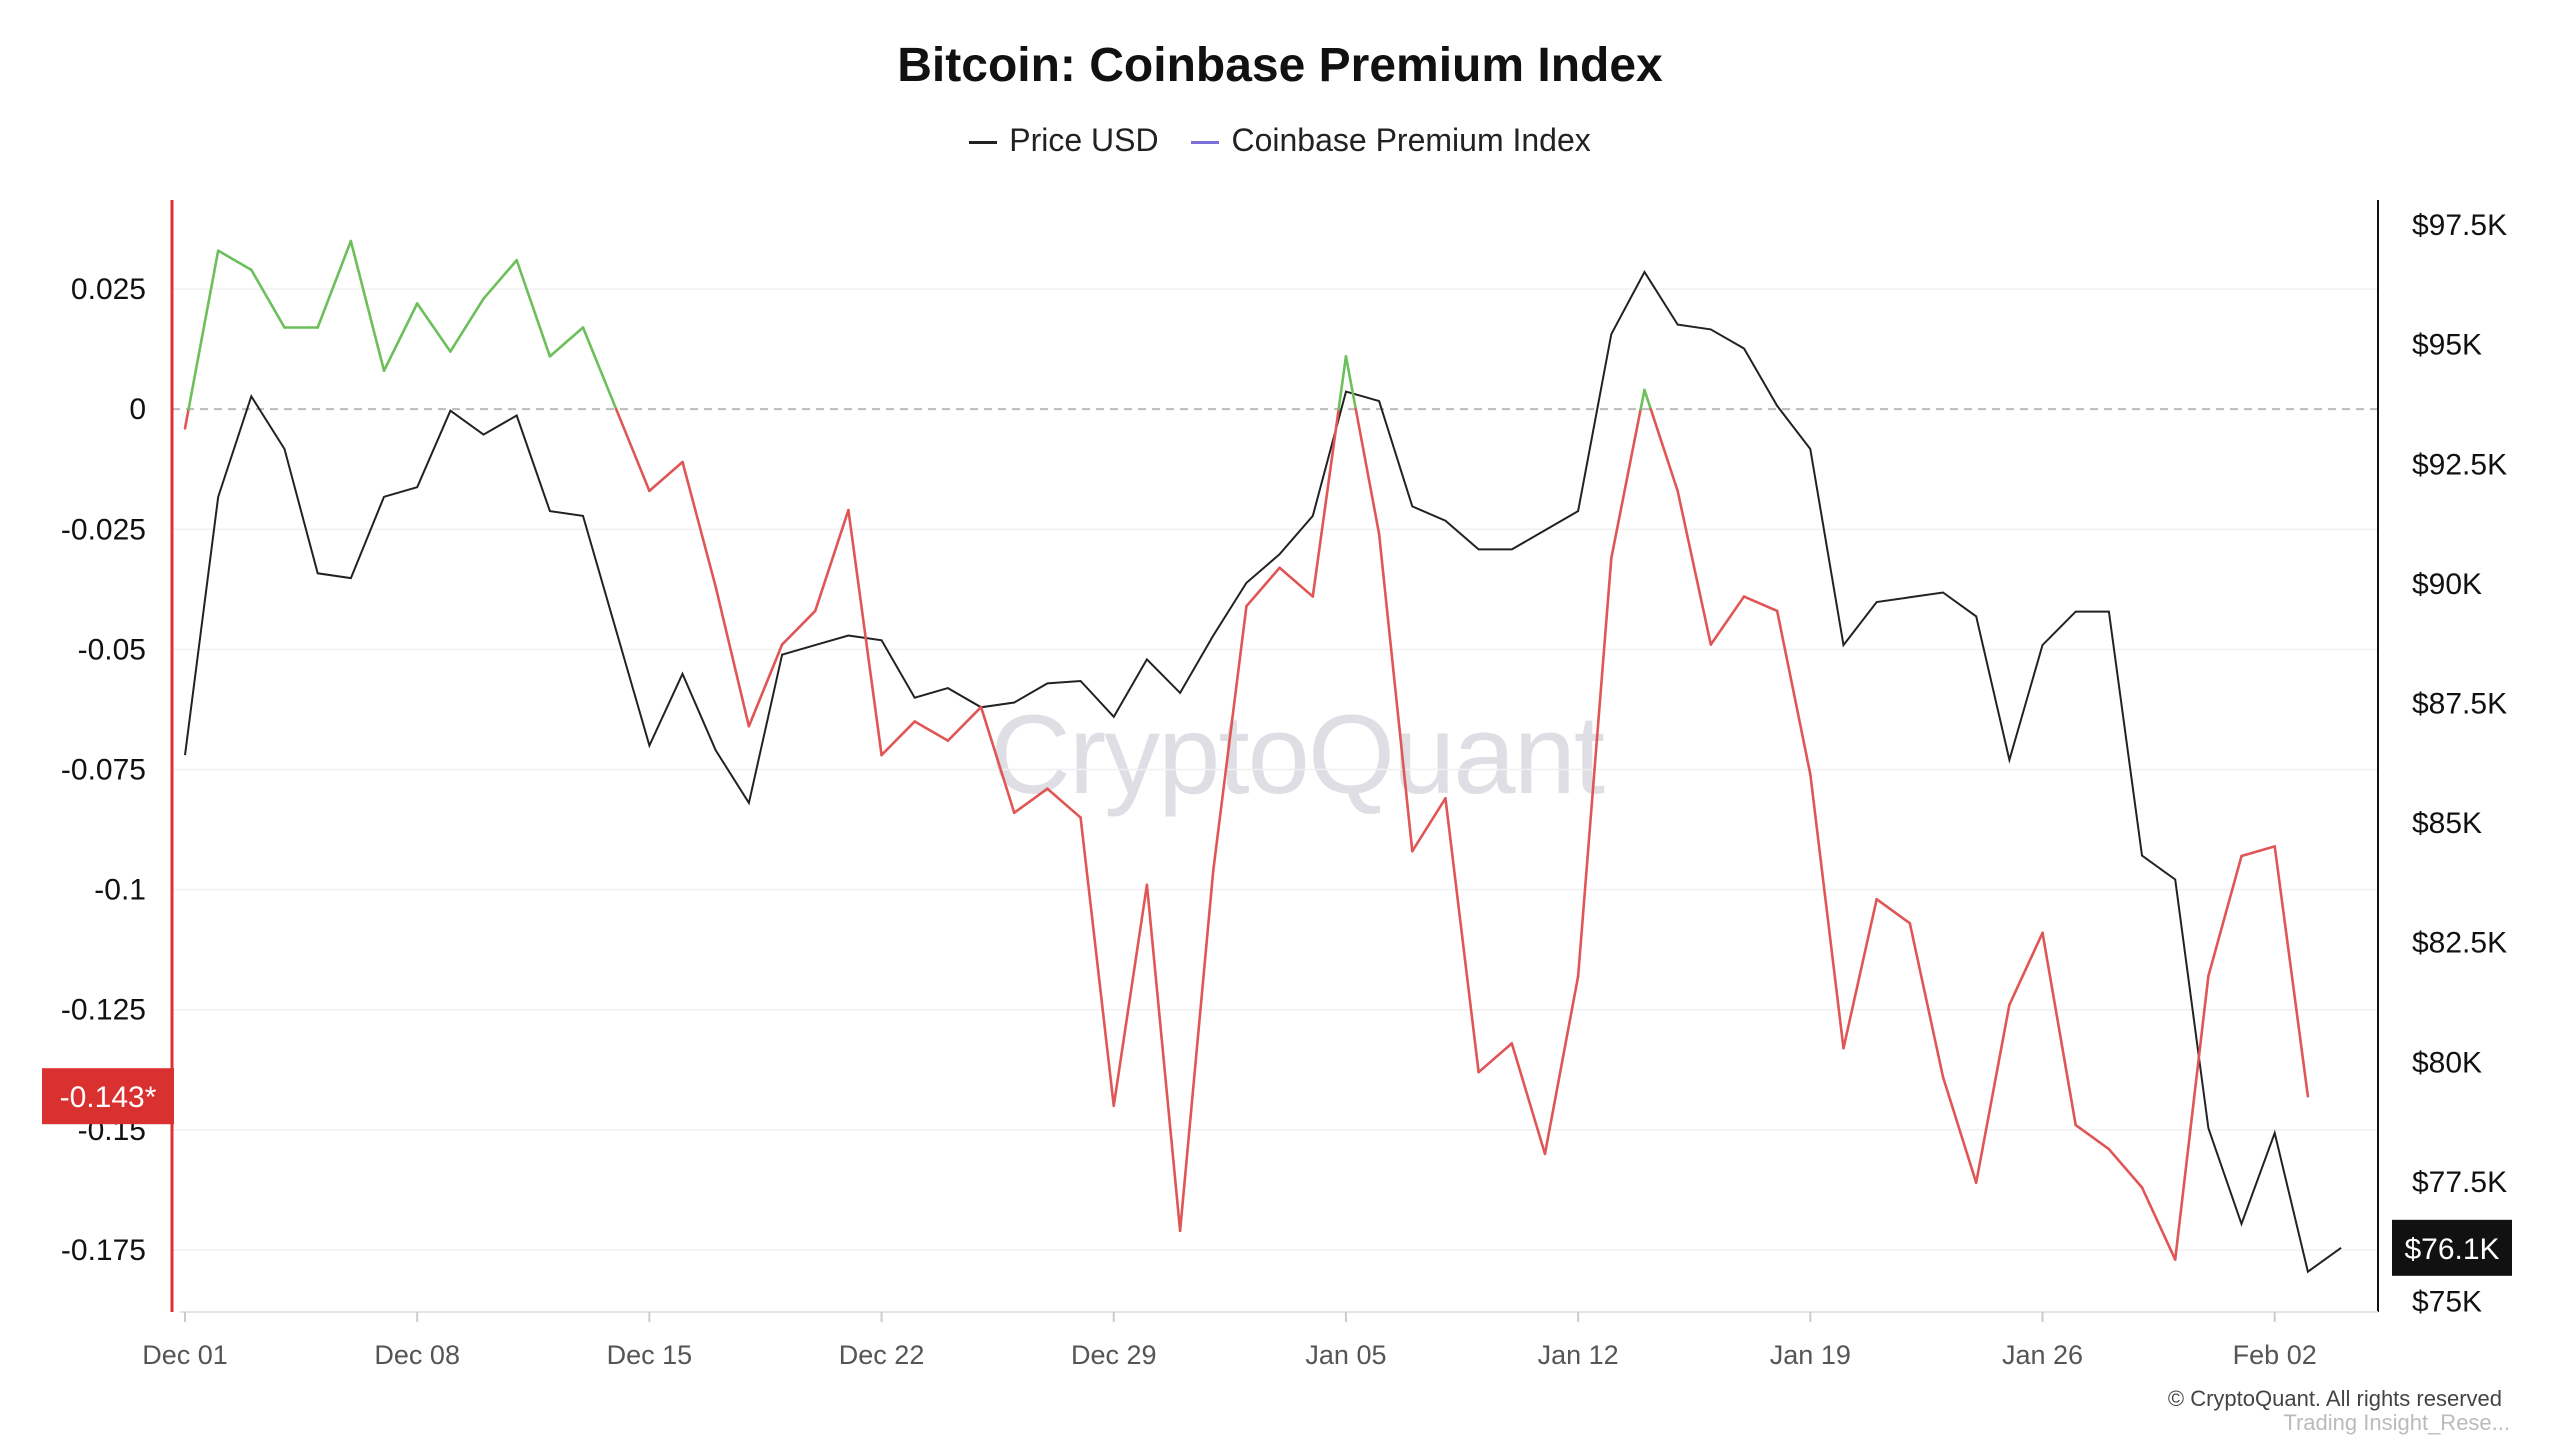 The width and height of the screenshot is (2560, 1440). What do you see at coordinates (1280, 65) in the screenshot?
I see `chart-title: Bitcoin: Coinbase Premium Index` at bounding box center [1280, 65].